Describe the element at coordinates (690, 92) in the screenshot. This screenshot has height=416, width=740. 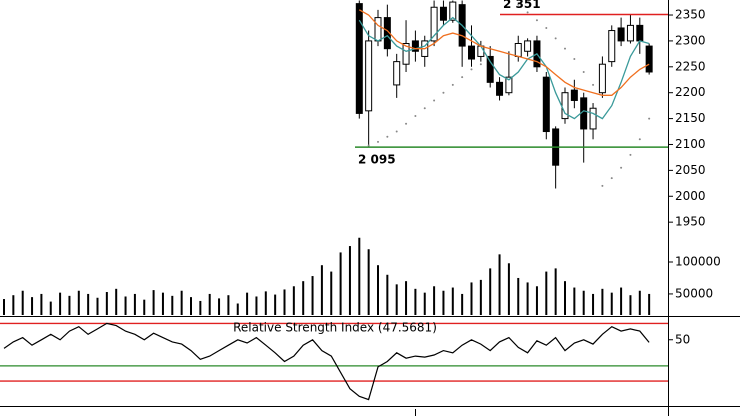
I see `y-tick-label: 2200` at that location.